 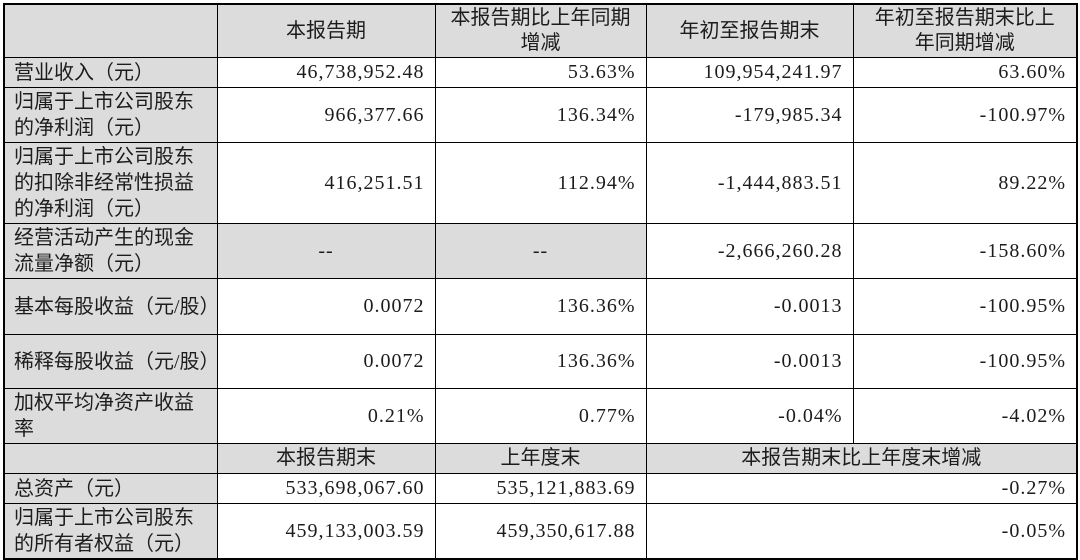 I want to click on metric-label: 归属于上市公司股东的所有者权益（元）, so click(x=110, y=531).